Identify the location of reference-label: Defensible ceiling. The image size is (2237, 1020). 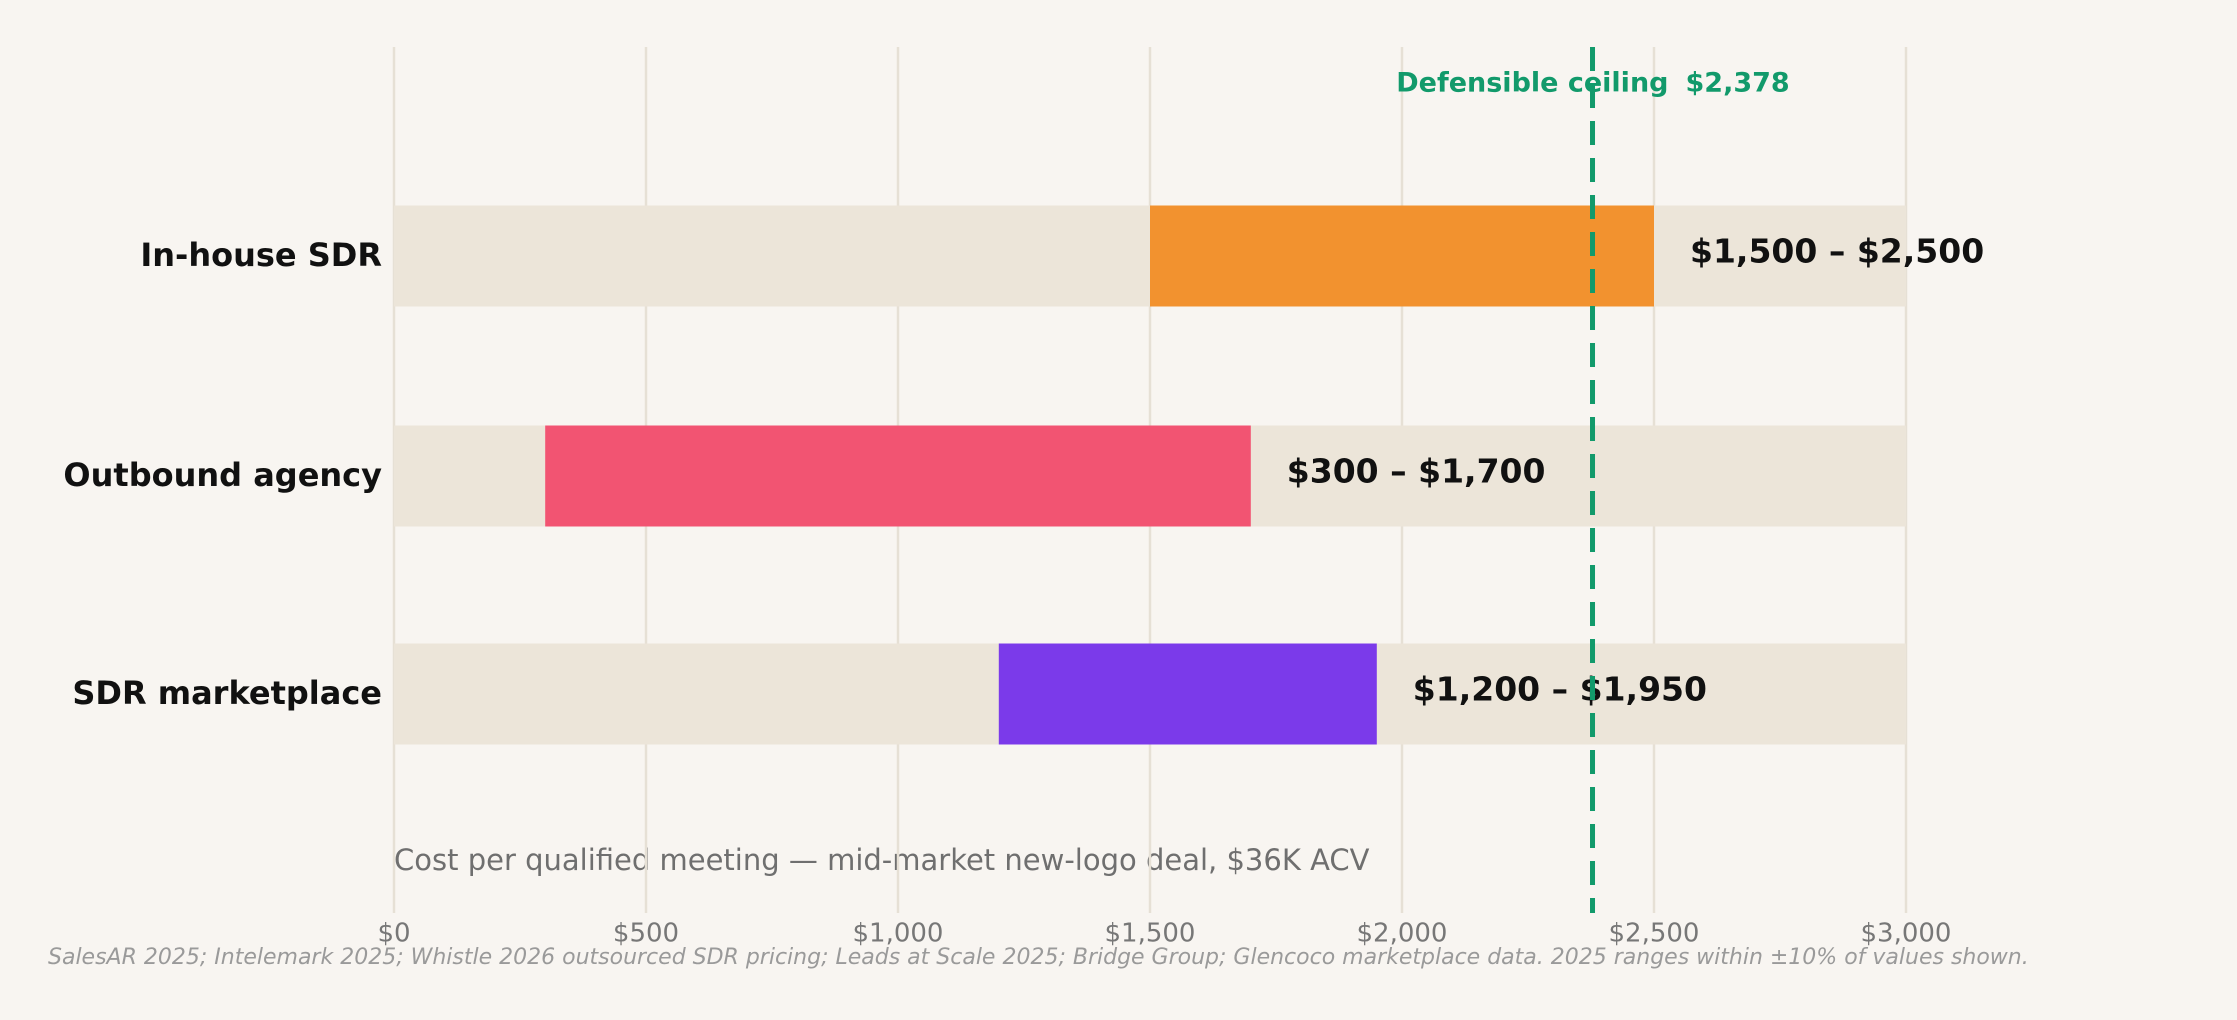
(1532, 83).